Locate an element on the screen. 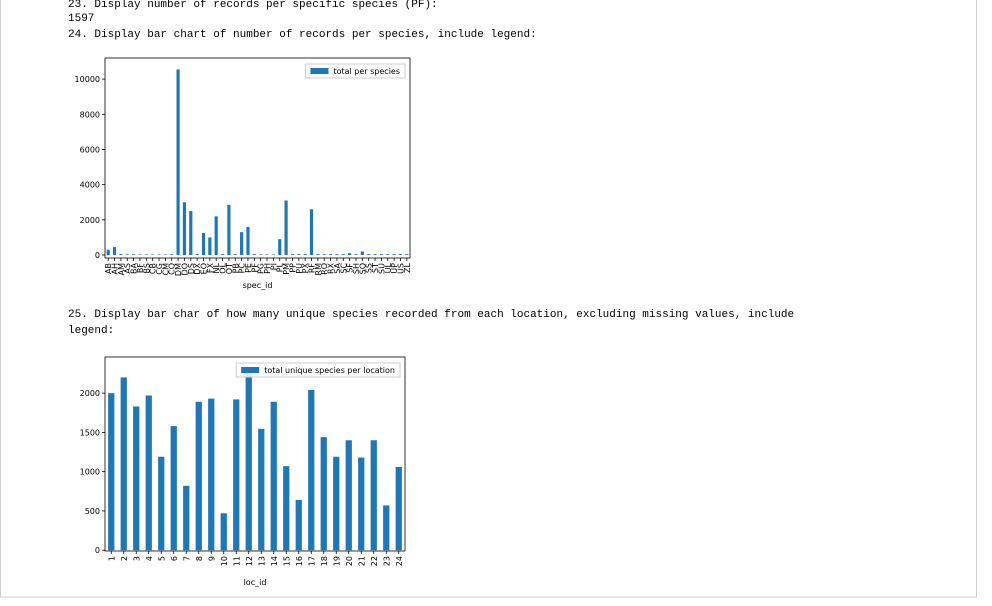  x-tick-label: OL is located at coordinates (223, 267).